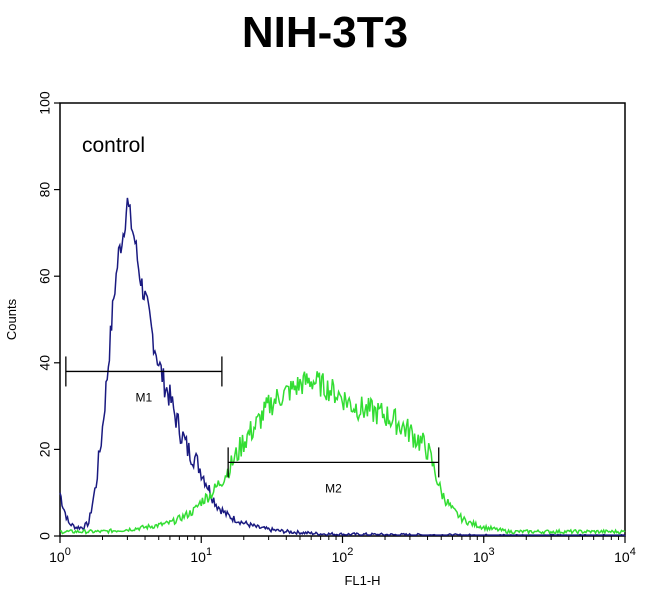 The image size is (650, 595). Describe the element at coordinates (333, 488) in the screenshot. I see `gate-label-1: M2` at that location.